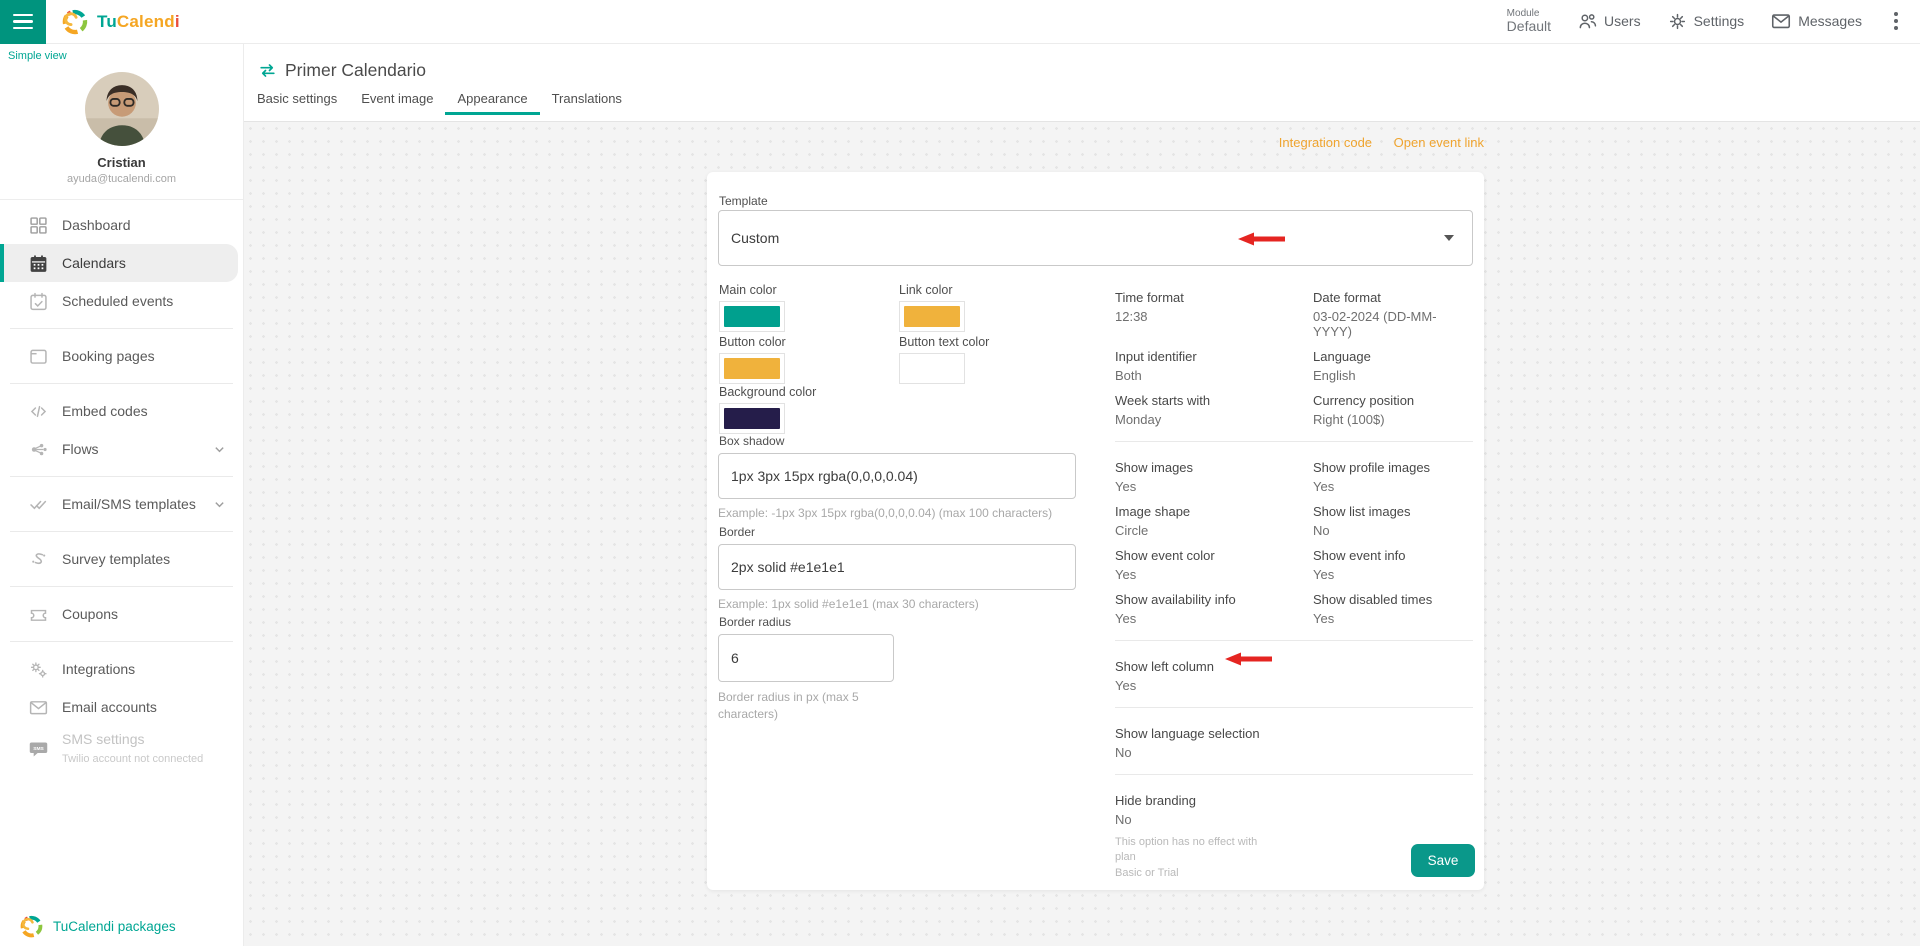 The height and width of the screenshot is (946, 1920). I want to click on main-color-swatch, so click(752, 316).